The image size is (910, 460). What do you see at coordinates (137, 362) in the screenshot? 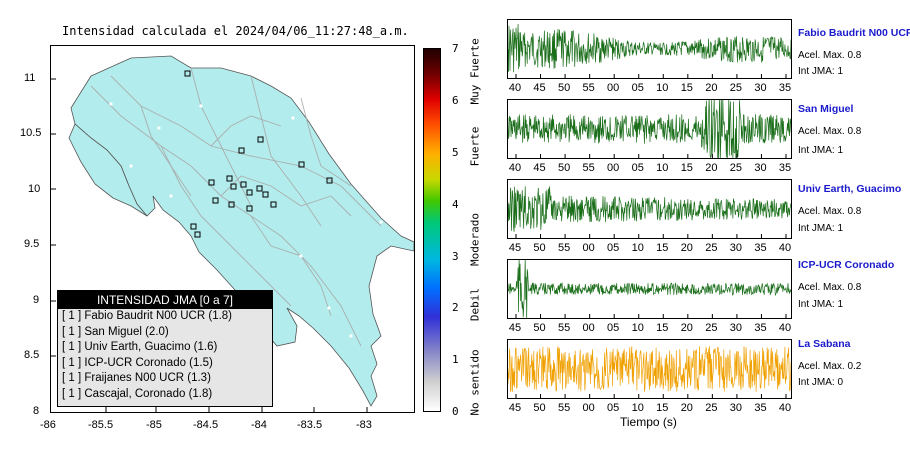
I see `legend-item: [ 1 ] ICP-UCR Coronado (1.5)` at bounding box center [137, 362].